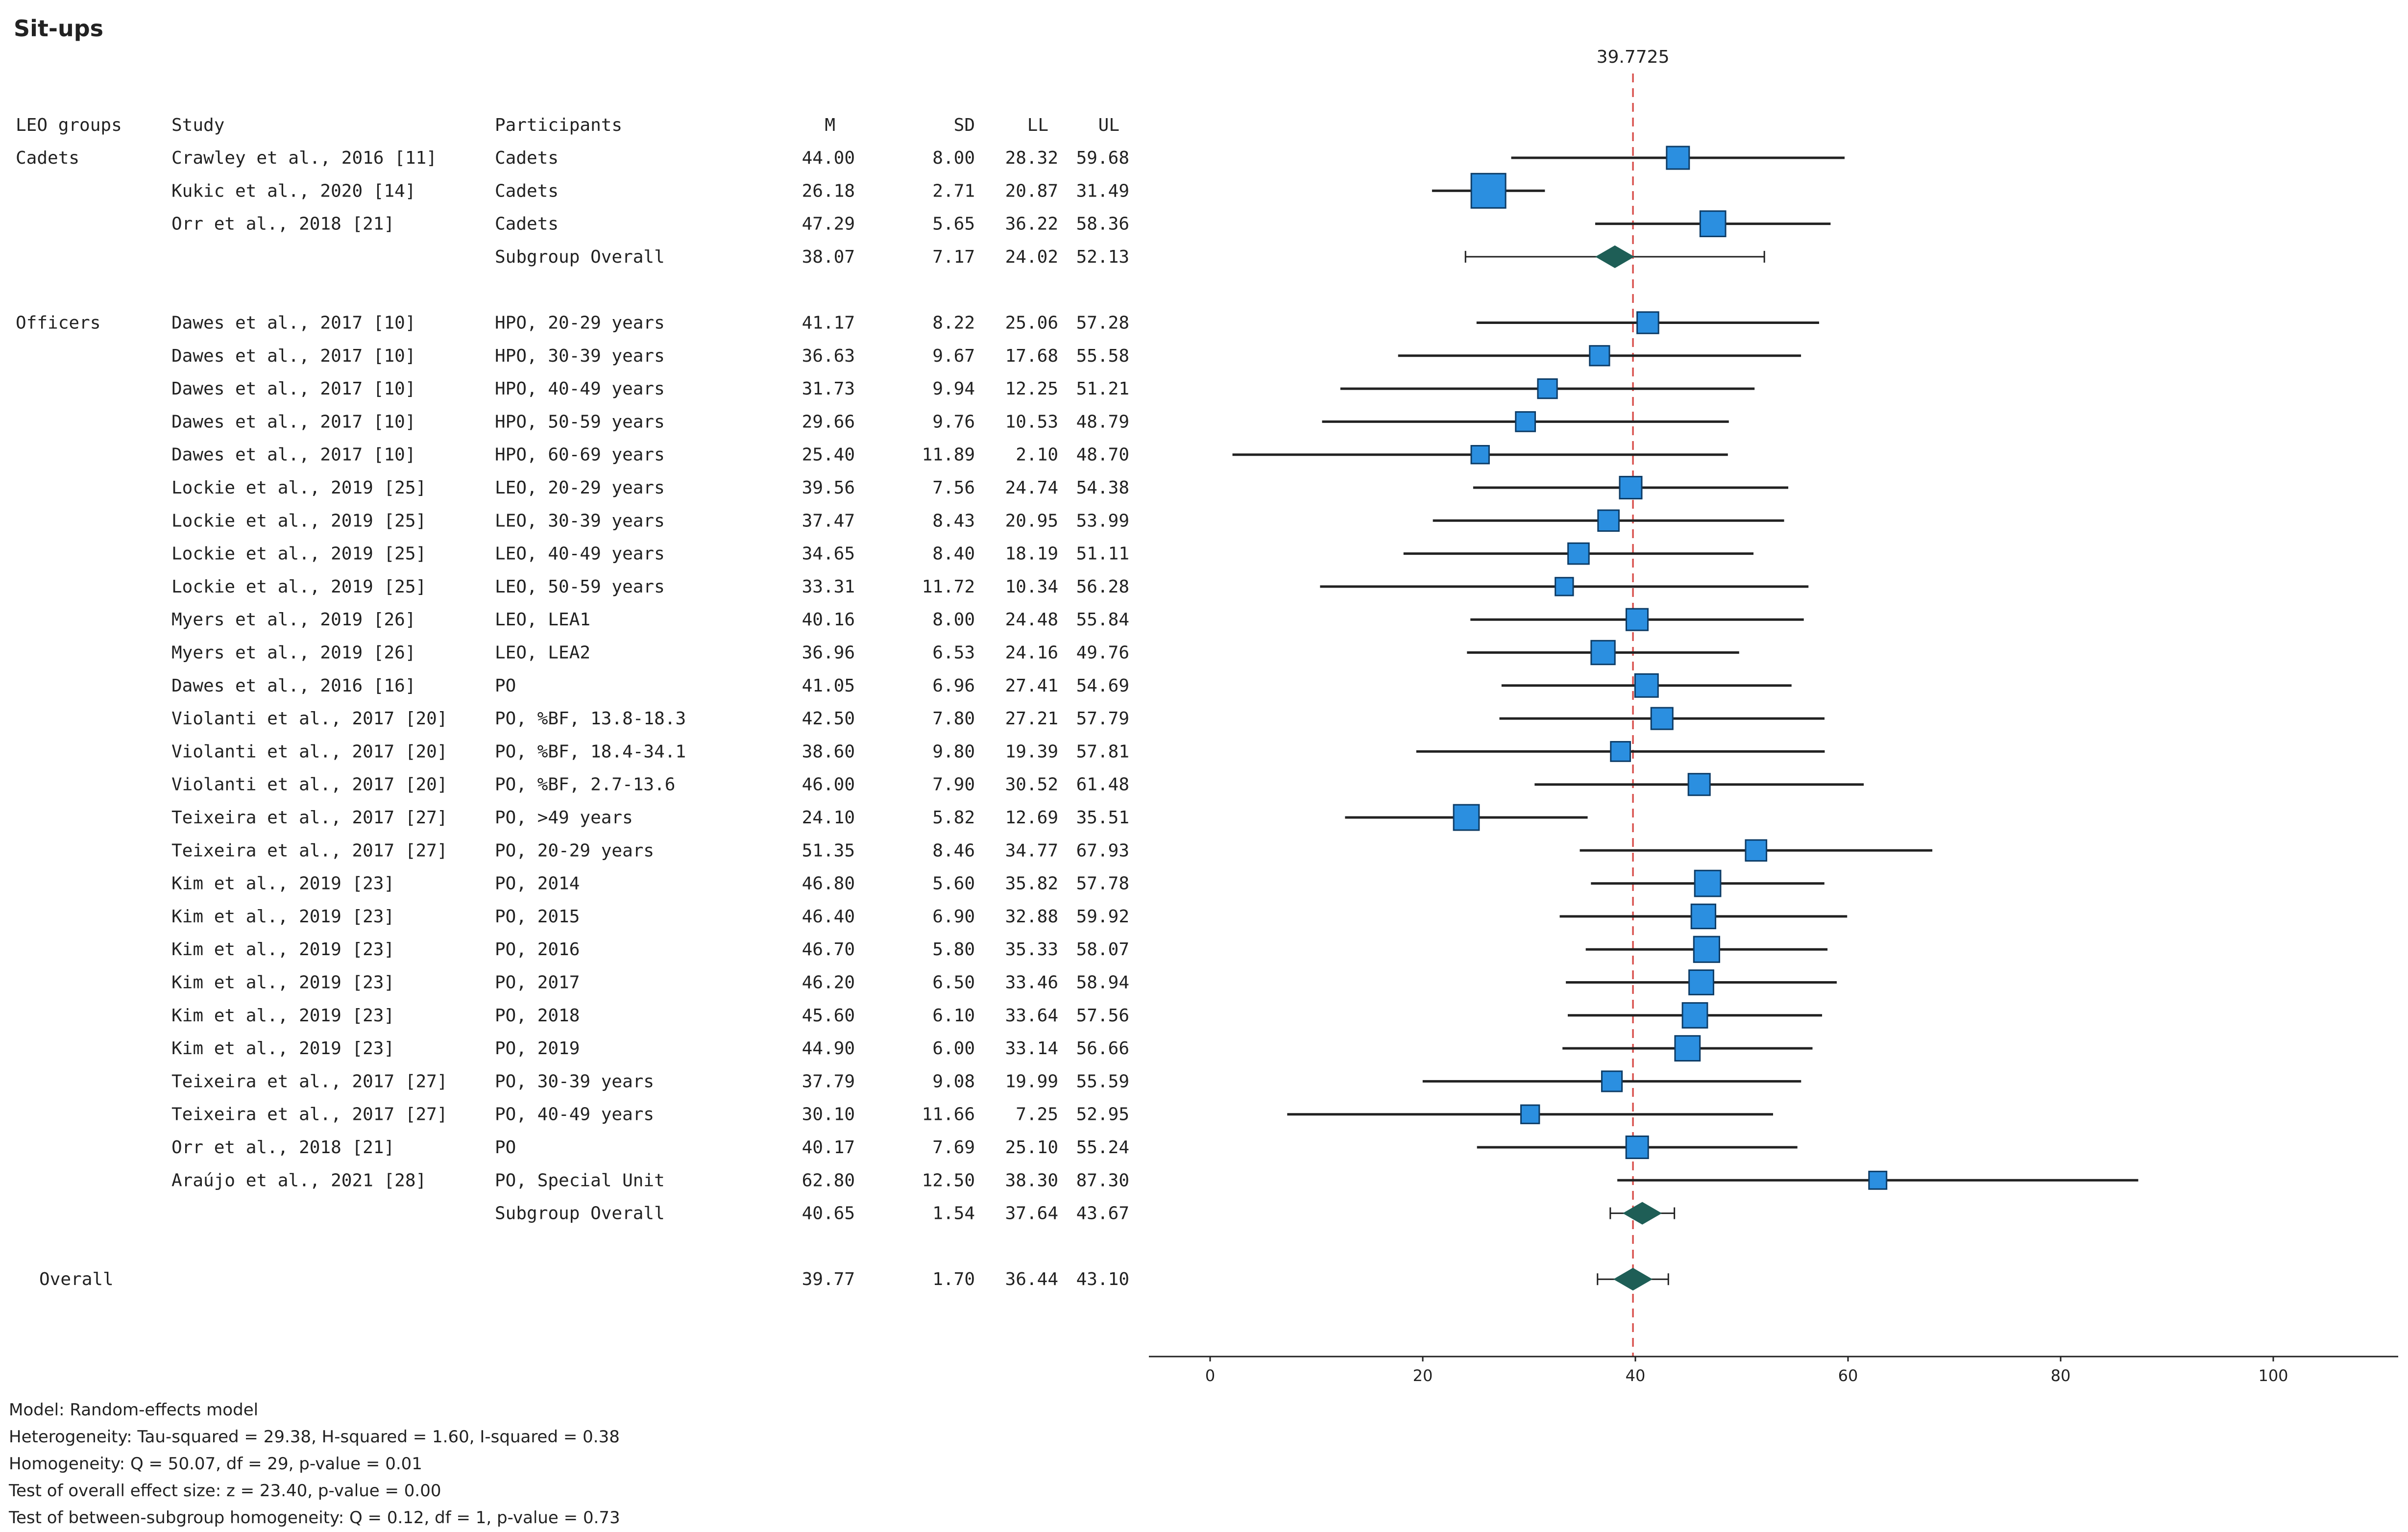 Image resolution: width=2408 pixels, height=1532 pixels. Describe the element at coordinates (1031, 620) in the screenshot. I see `ll-value: 24.48` at that location.